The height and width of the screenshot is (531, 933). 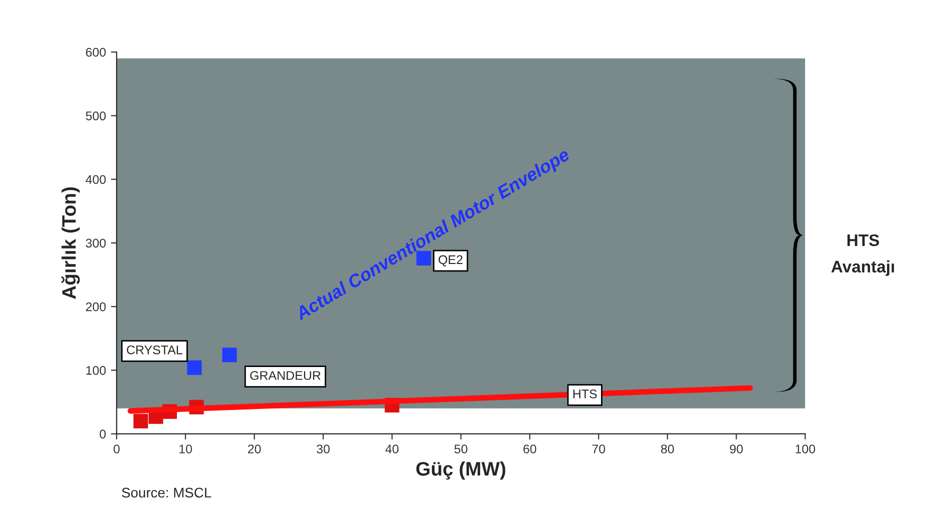 What do you see at coordinates (96, 243) in the screenshot?
I see `y-tick-label: 300` at bounding box center [96, 243].